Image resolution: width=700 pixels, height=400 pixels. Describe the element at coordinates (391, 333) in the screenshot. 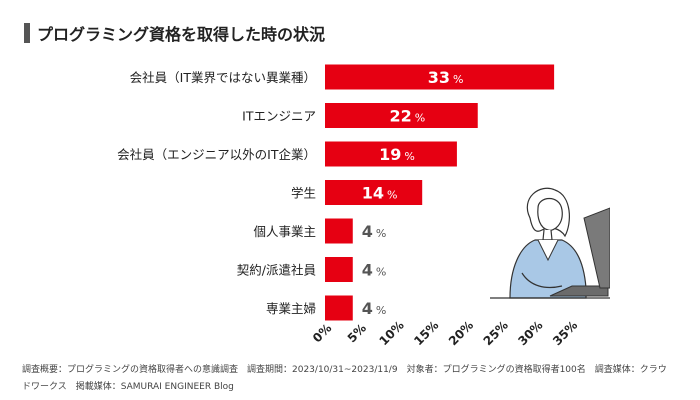

I see `x-tick-label: 10%` at that location.